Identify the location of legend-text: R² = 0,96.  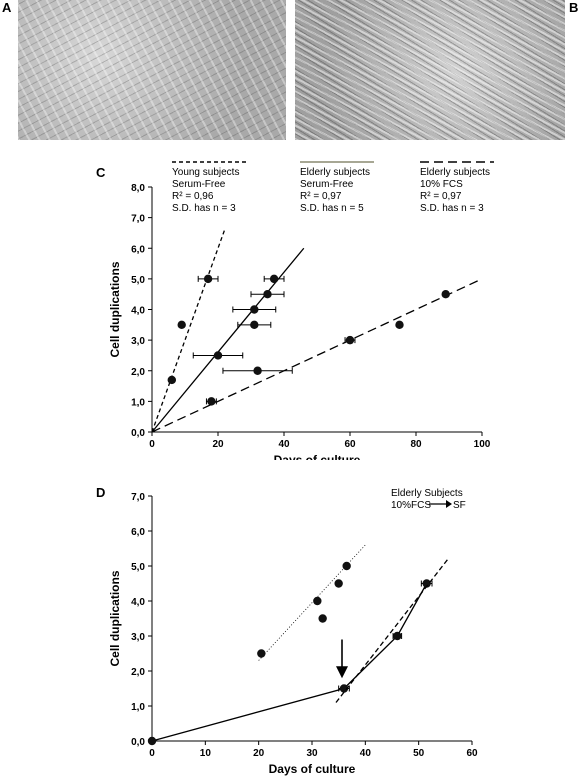
(193, 196).